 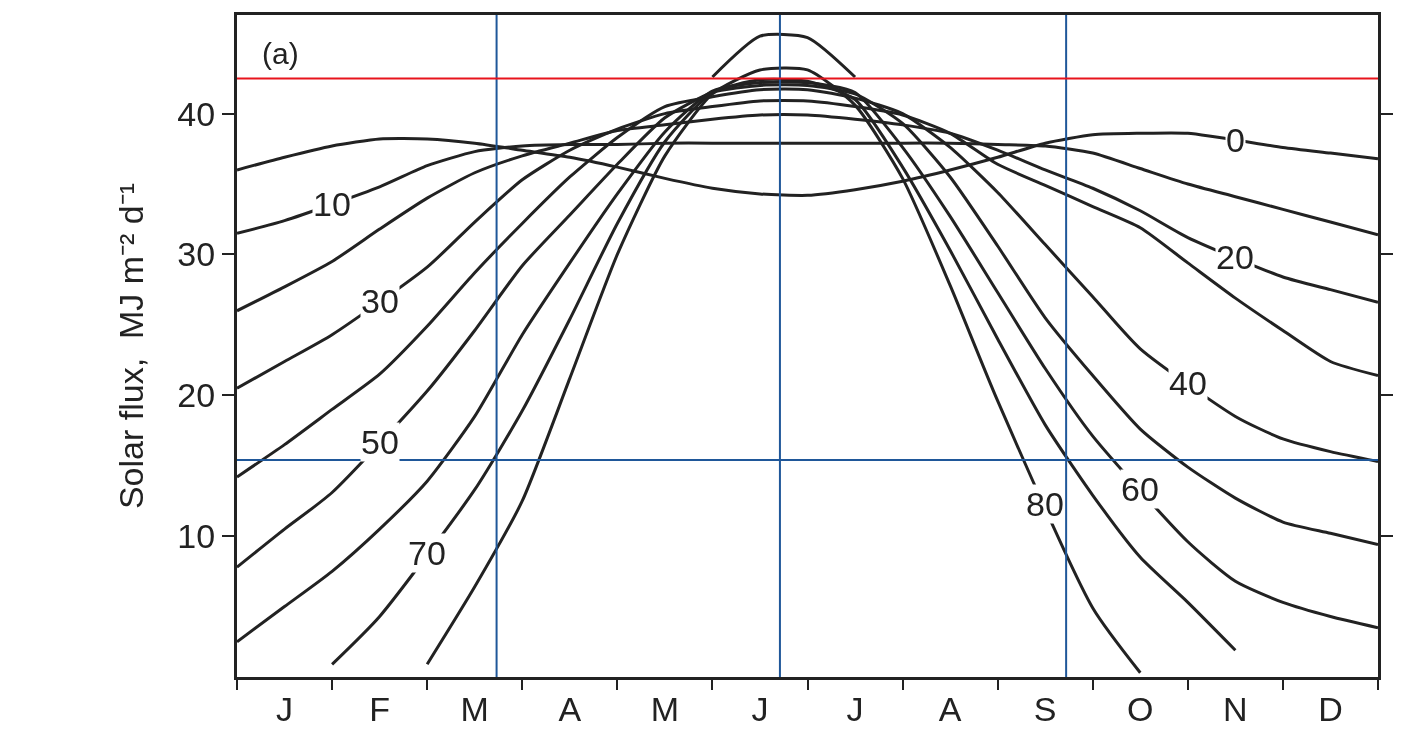 What do you see at coordinates (1140, 489) in the screenshot?
I see `series-label: 60` at bounding box center [1140, 489].